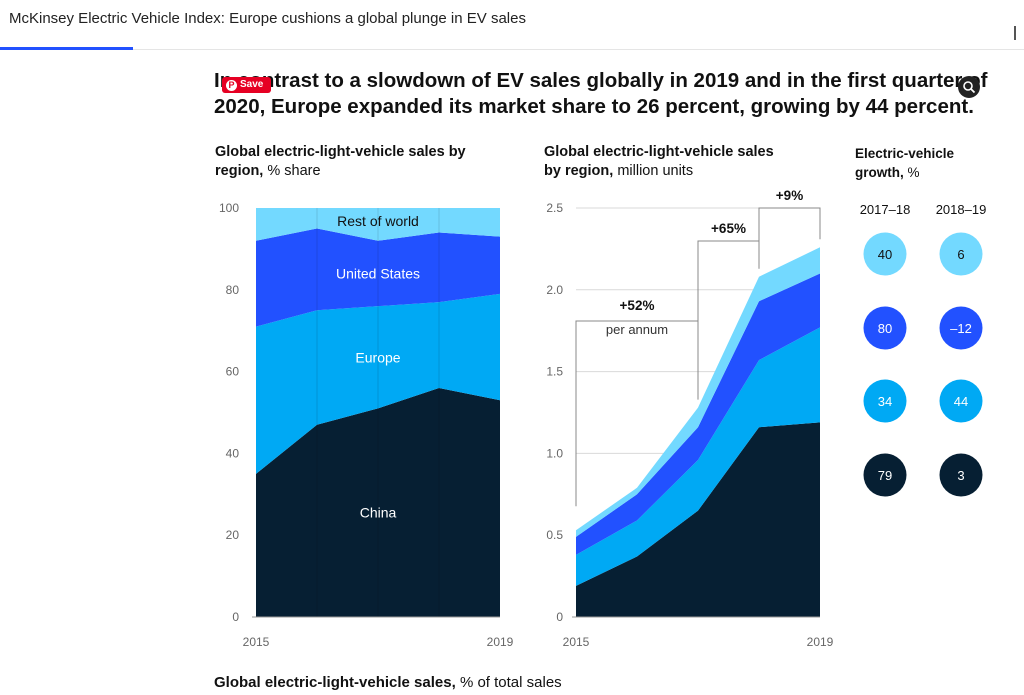  What do you see at coordinates (378, 221) in the screenshot?
I see `series-label-rest-of-world: Rest of world` at bounding box center [378, 221].